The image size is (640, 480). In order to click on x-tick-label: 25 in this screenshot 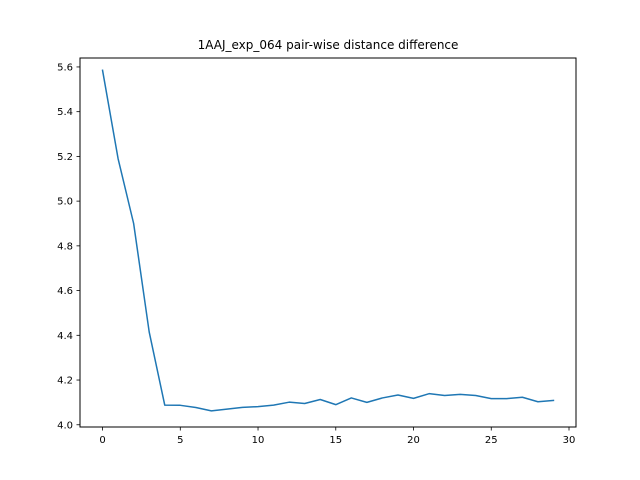, I will do `click(491, 440)`.